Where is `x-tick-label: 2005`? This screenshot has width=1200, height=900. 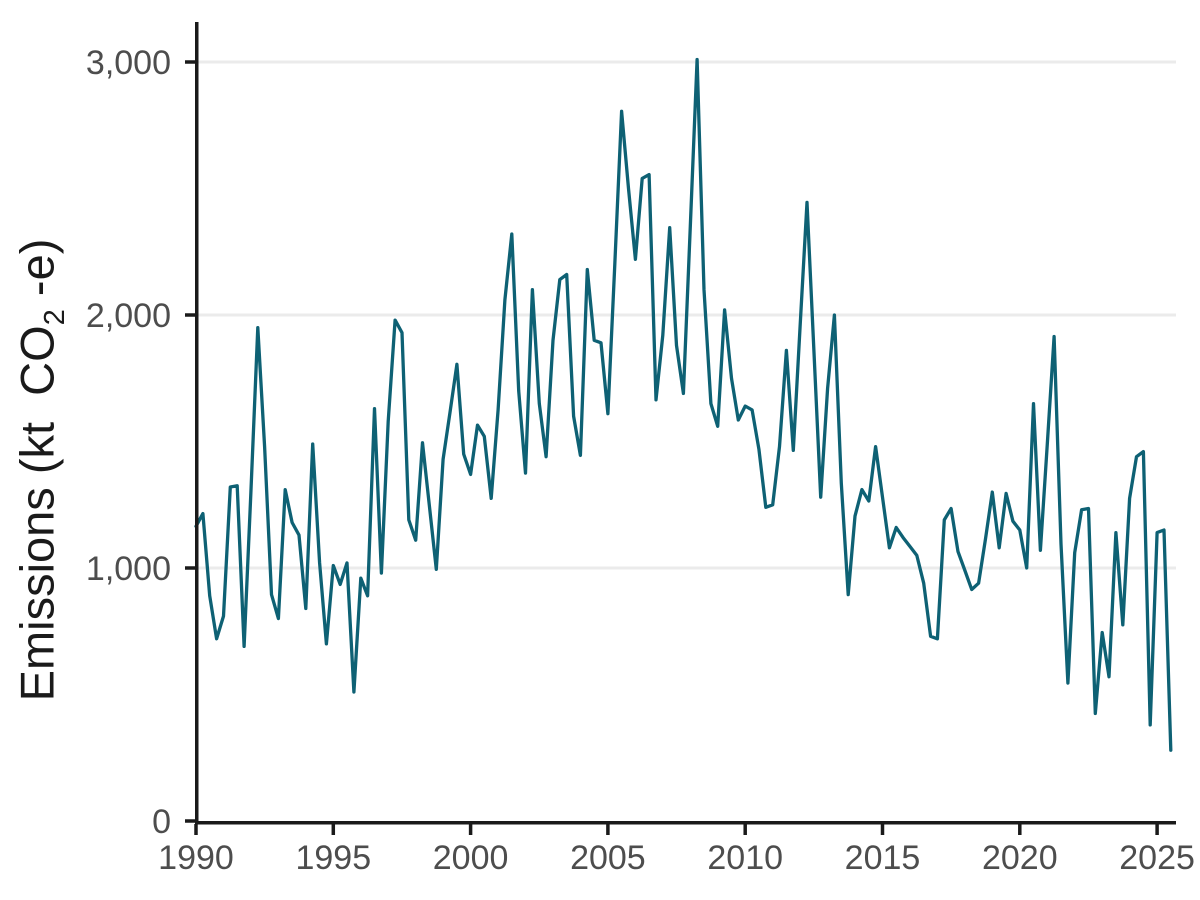 x-tick-label: 2005 is located at coordinates (608, 858).